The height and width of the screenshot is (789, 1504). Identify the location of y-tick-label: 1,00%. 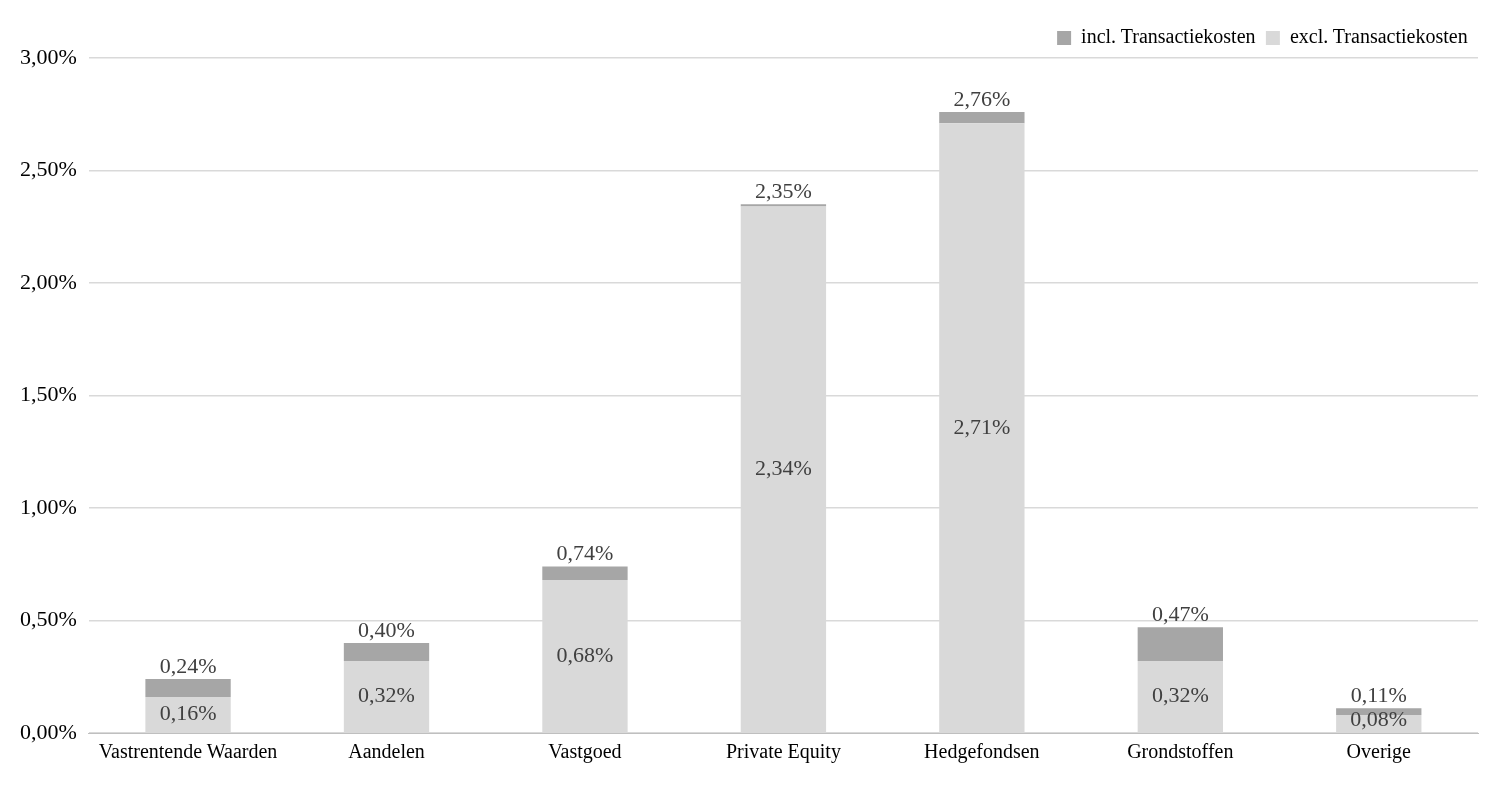
(48, 506).